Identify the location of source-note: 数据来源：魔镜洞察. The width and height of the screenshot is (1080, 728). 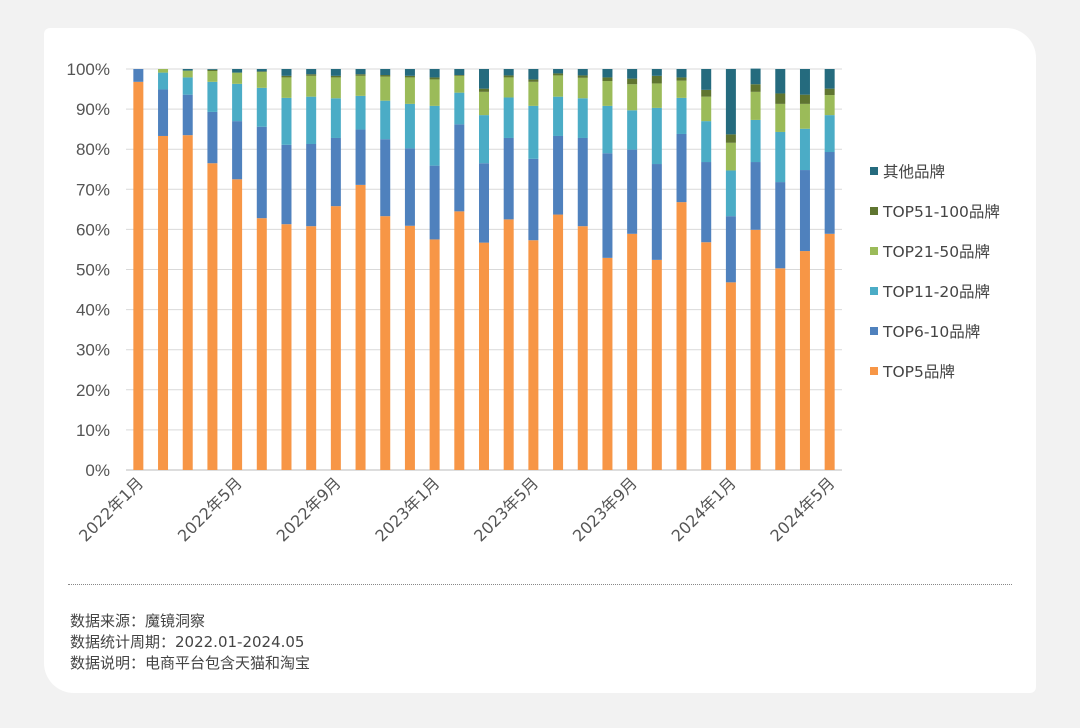
(138, 621).